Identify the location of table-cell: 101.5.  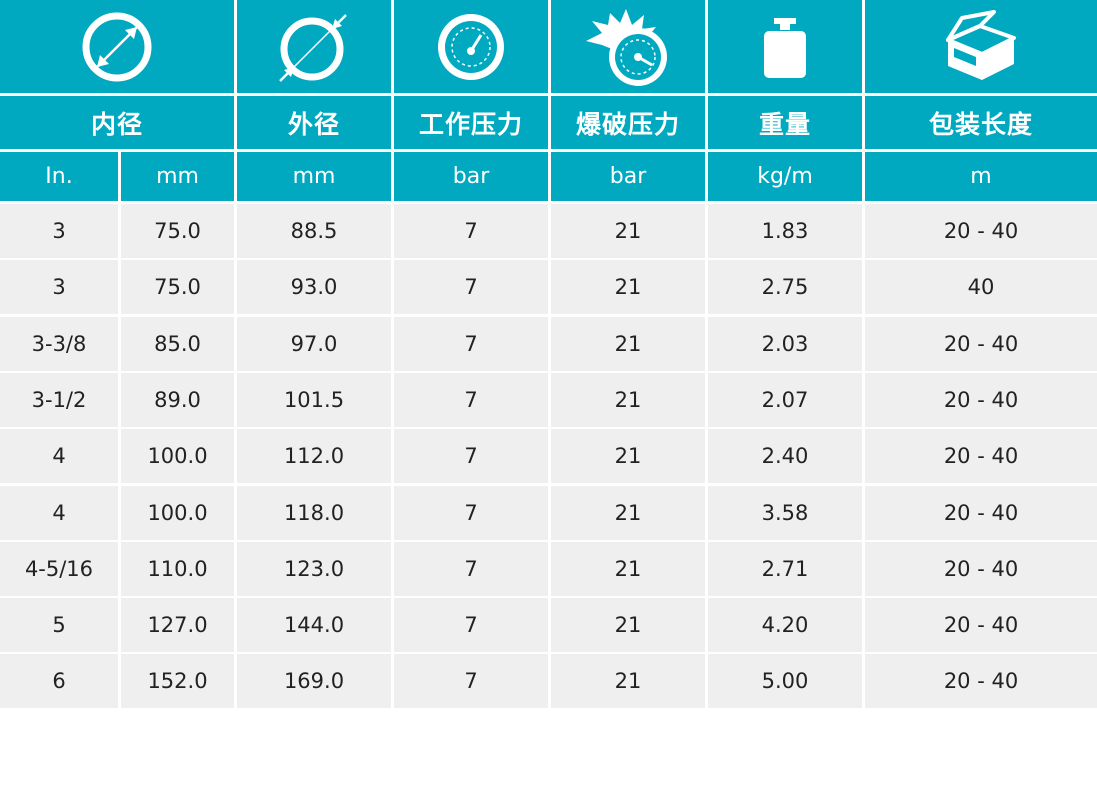
(314, 400).